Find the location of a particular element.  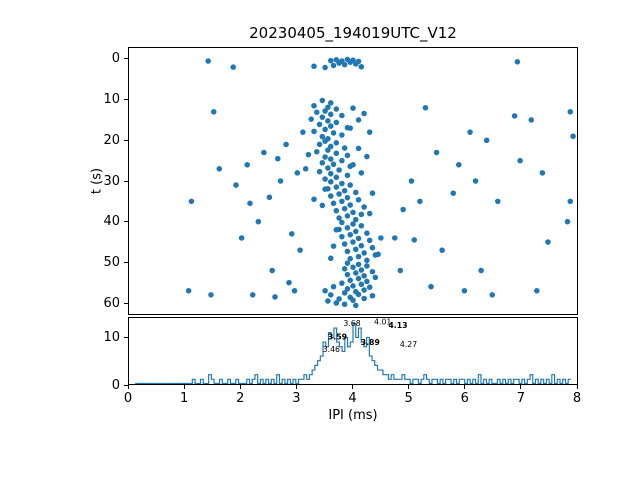

tick-label: 50 is located at coordinates (111, 263).